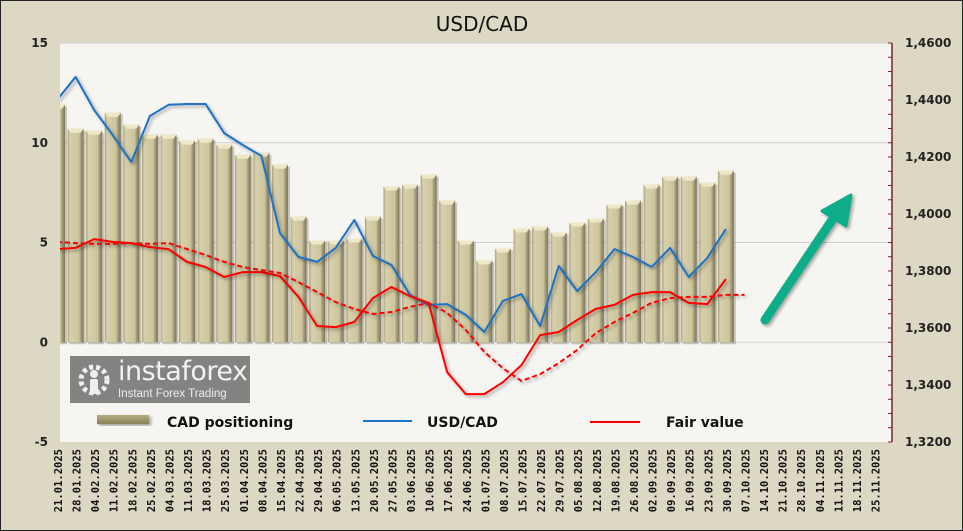 This screenshot has width=963, height=531. What do you see at coordinates (806, 259) in the screenshot?
I see `trend-arrow-annotation` at bounding box center [806, 259].